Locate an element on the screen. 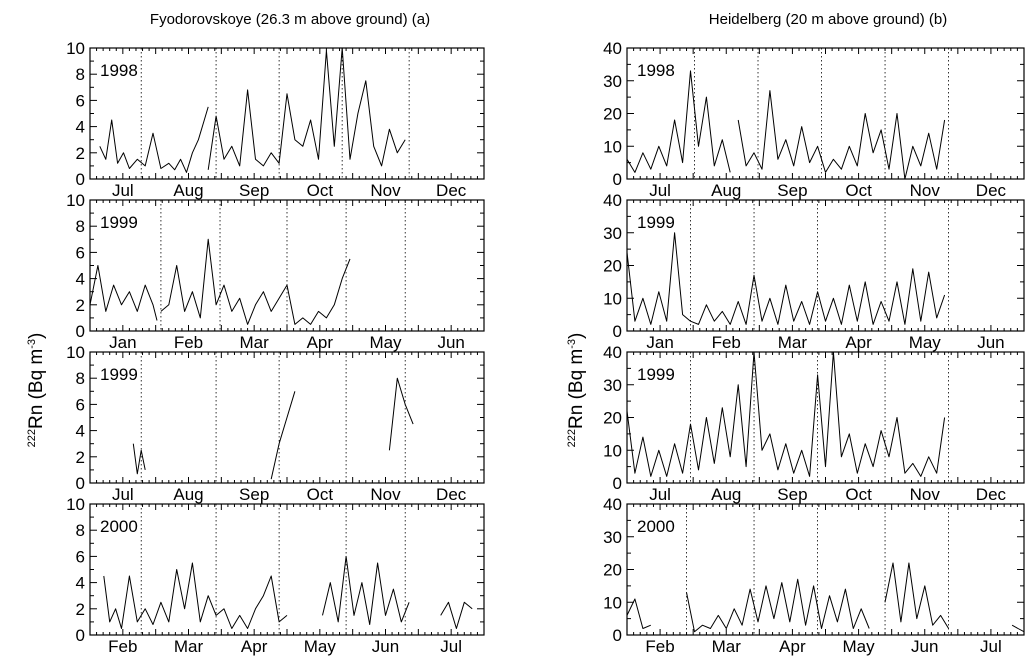 The height and width of the screenshot is (660, 1029). y-axis-label-b-main: Rn (Bq m is located at coordinates (576, 389).